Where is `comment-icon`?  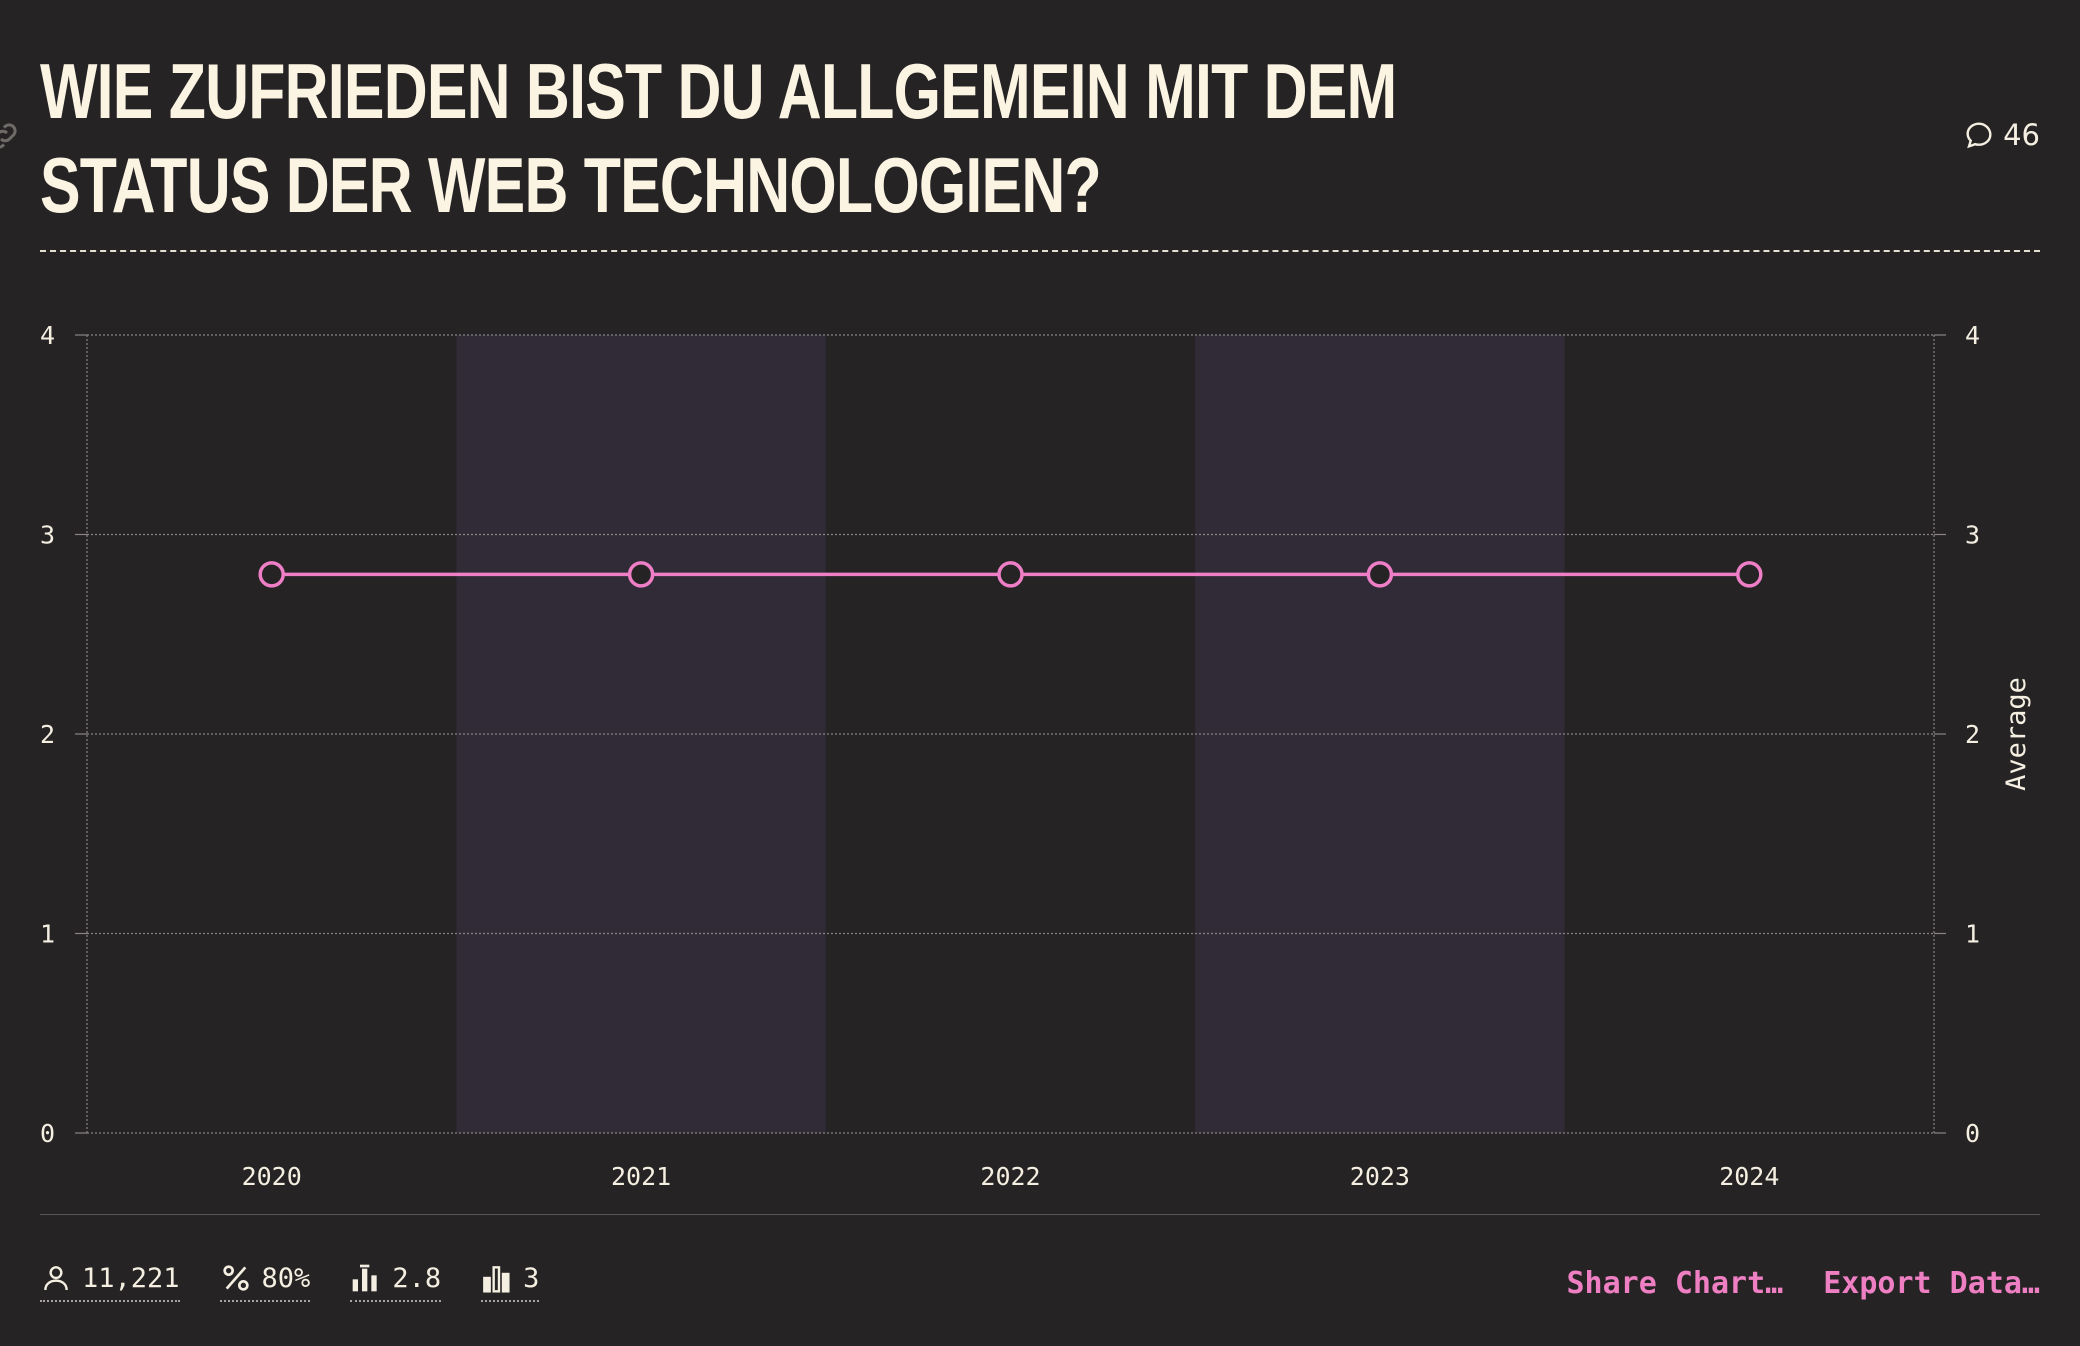
comment-icon is located at coordinates (1979, 135).